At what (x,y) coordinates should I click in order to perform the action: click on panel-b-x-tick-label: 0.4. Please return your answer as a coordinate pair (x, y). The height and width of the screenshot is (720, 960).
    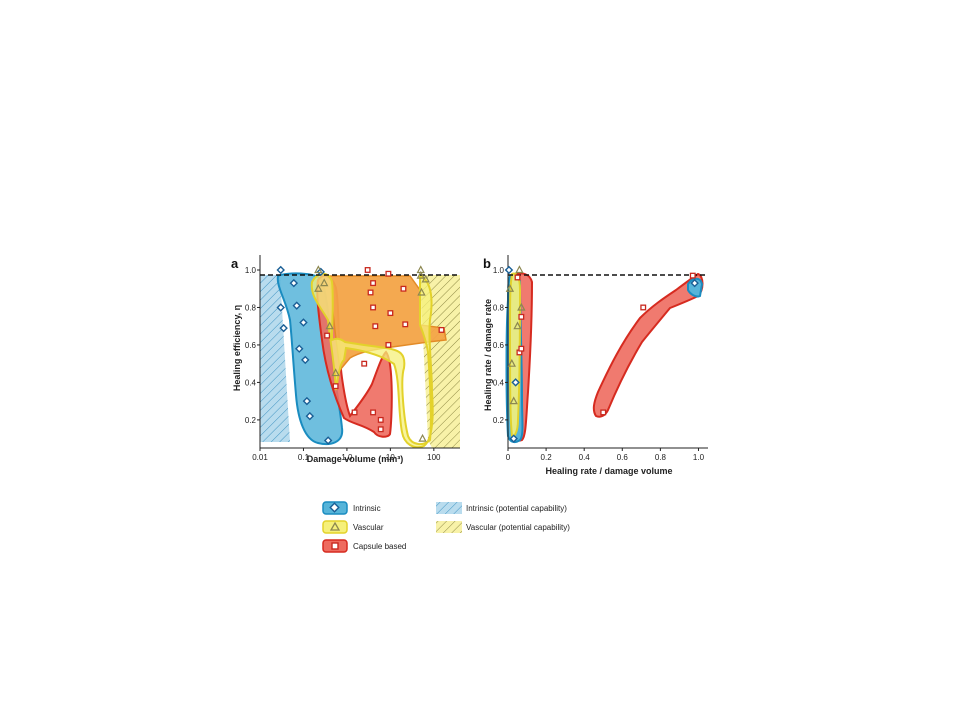
    Looking at the image, I should click on (585, 457).